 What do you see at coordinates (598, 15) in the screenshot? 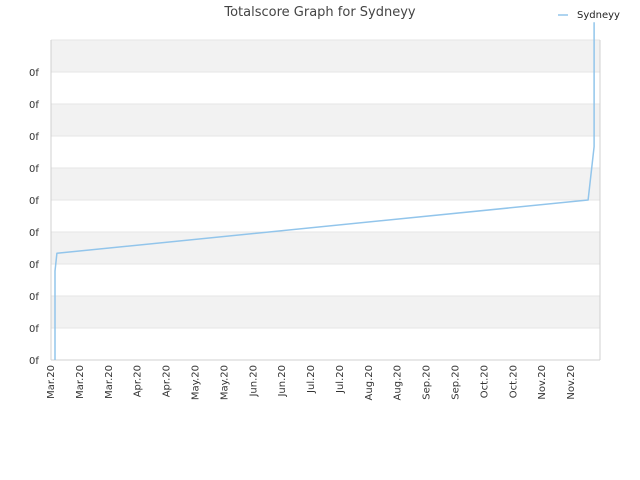
I see `legend-entry-sydneyy: Sydneyy` at bounding box center [598, 15].